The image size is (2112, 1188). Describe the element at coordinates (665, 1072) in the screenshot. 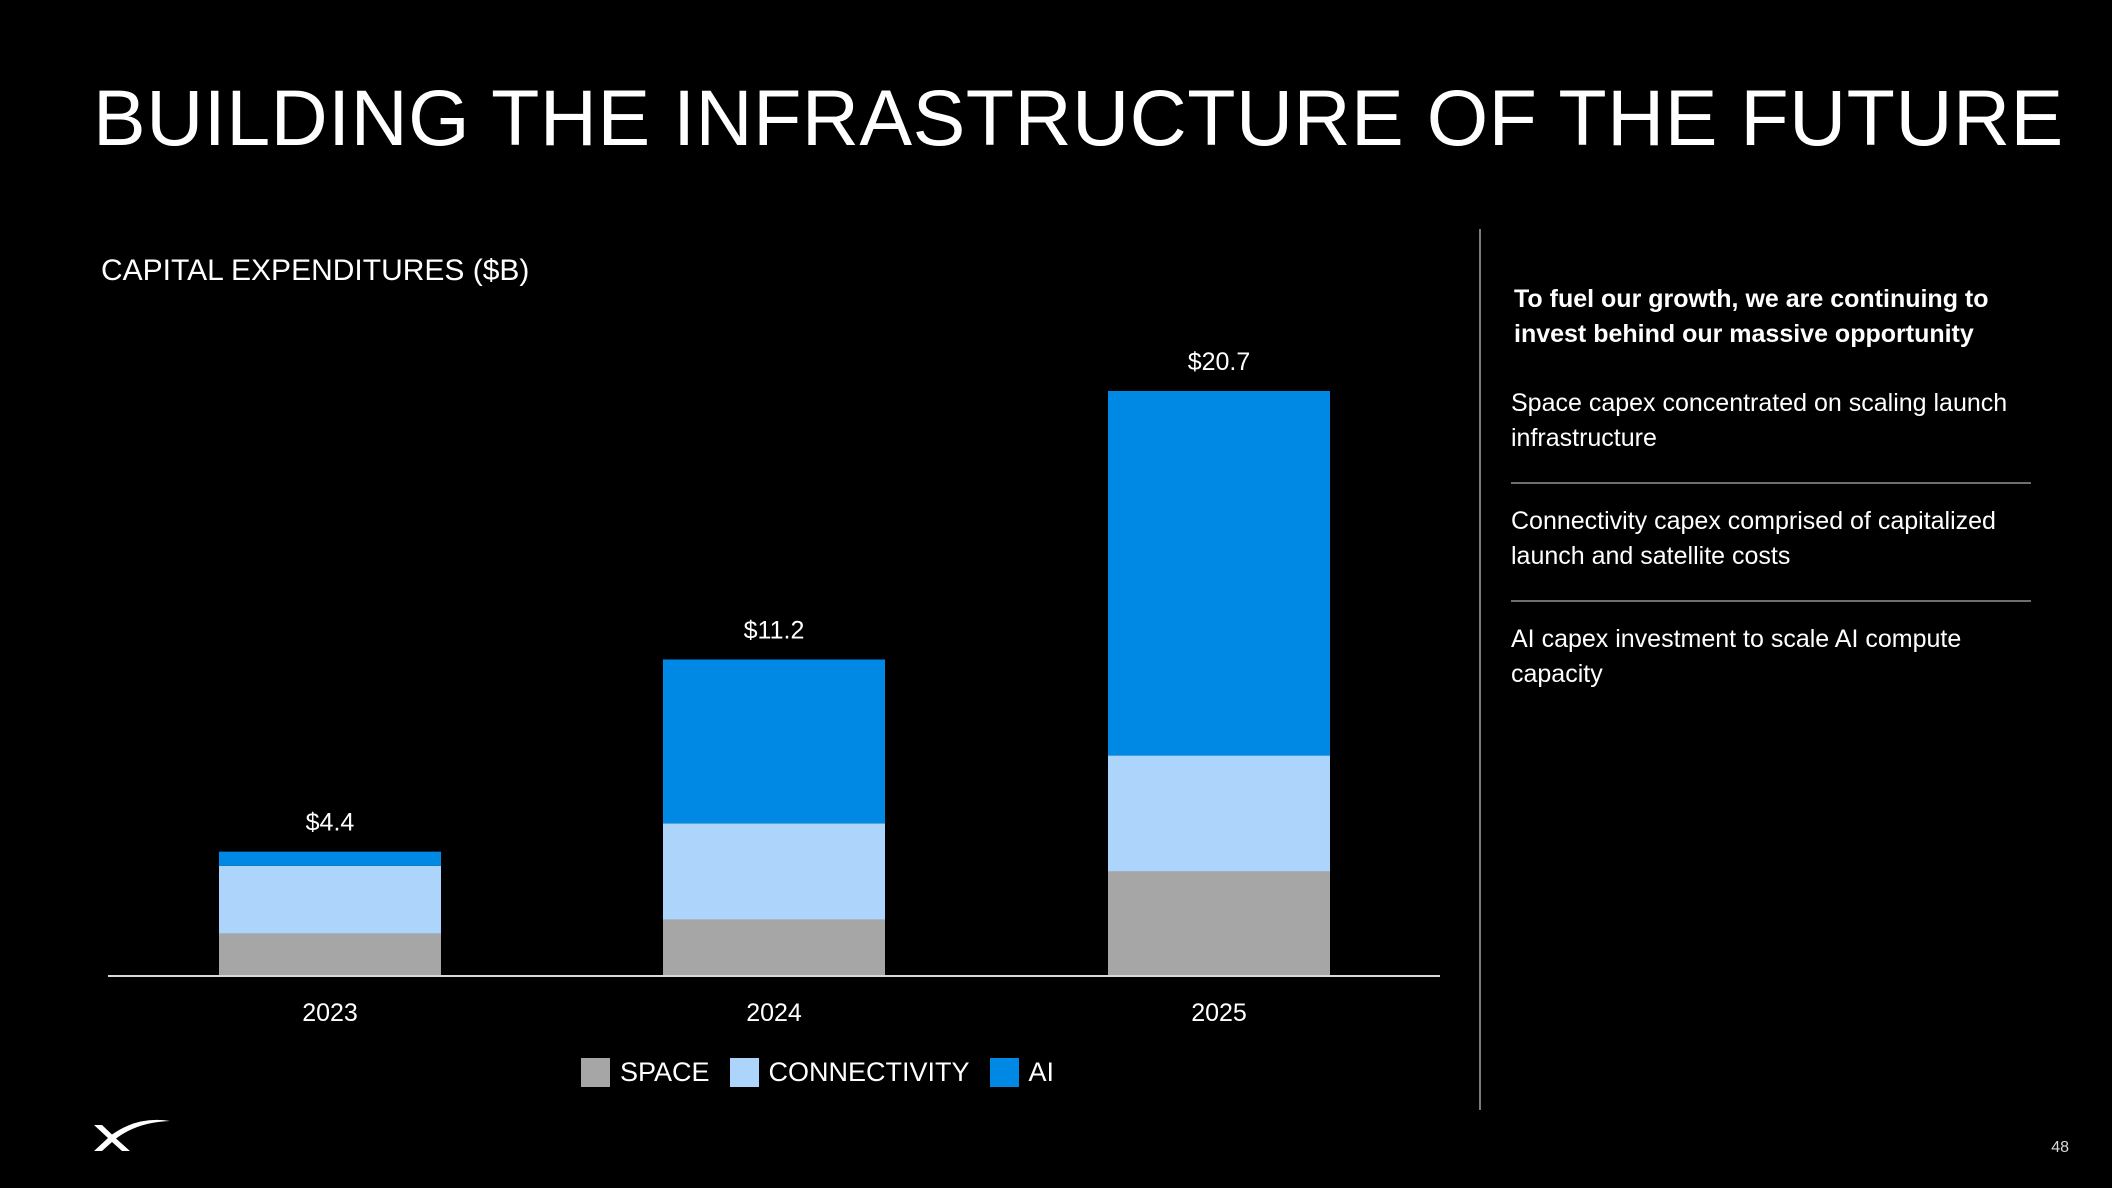

I see `legend-label-space: SPACE` at that location.